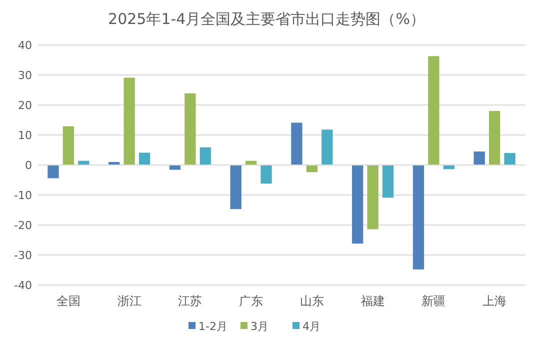 The width and height of the screenshot is (533, 350). What do you see at coordinates (129, 301) in the screenshot?
I see `x-tick-label: 浙江` at bounding box center [129, 301].